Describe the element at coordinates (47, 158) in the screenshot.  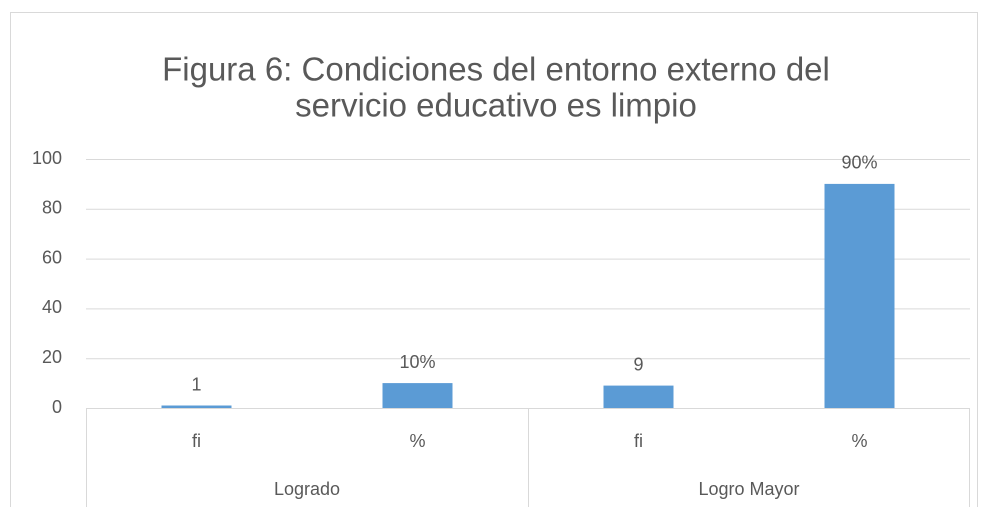
I see `y-tick-label: 100` at that location.